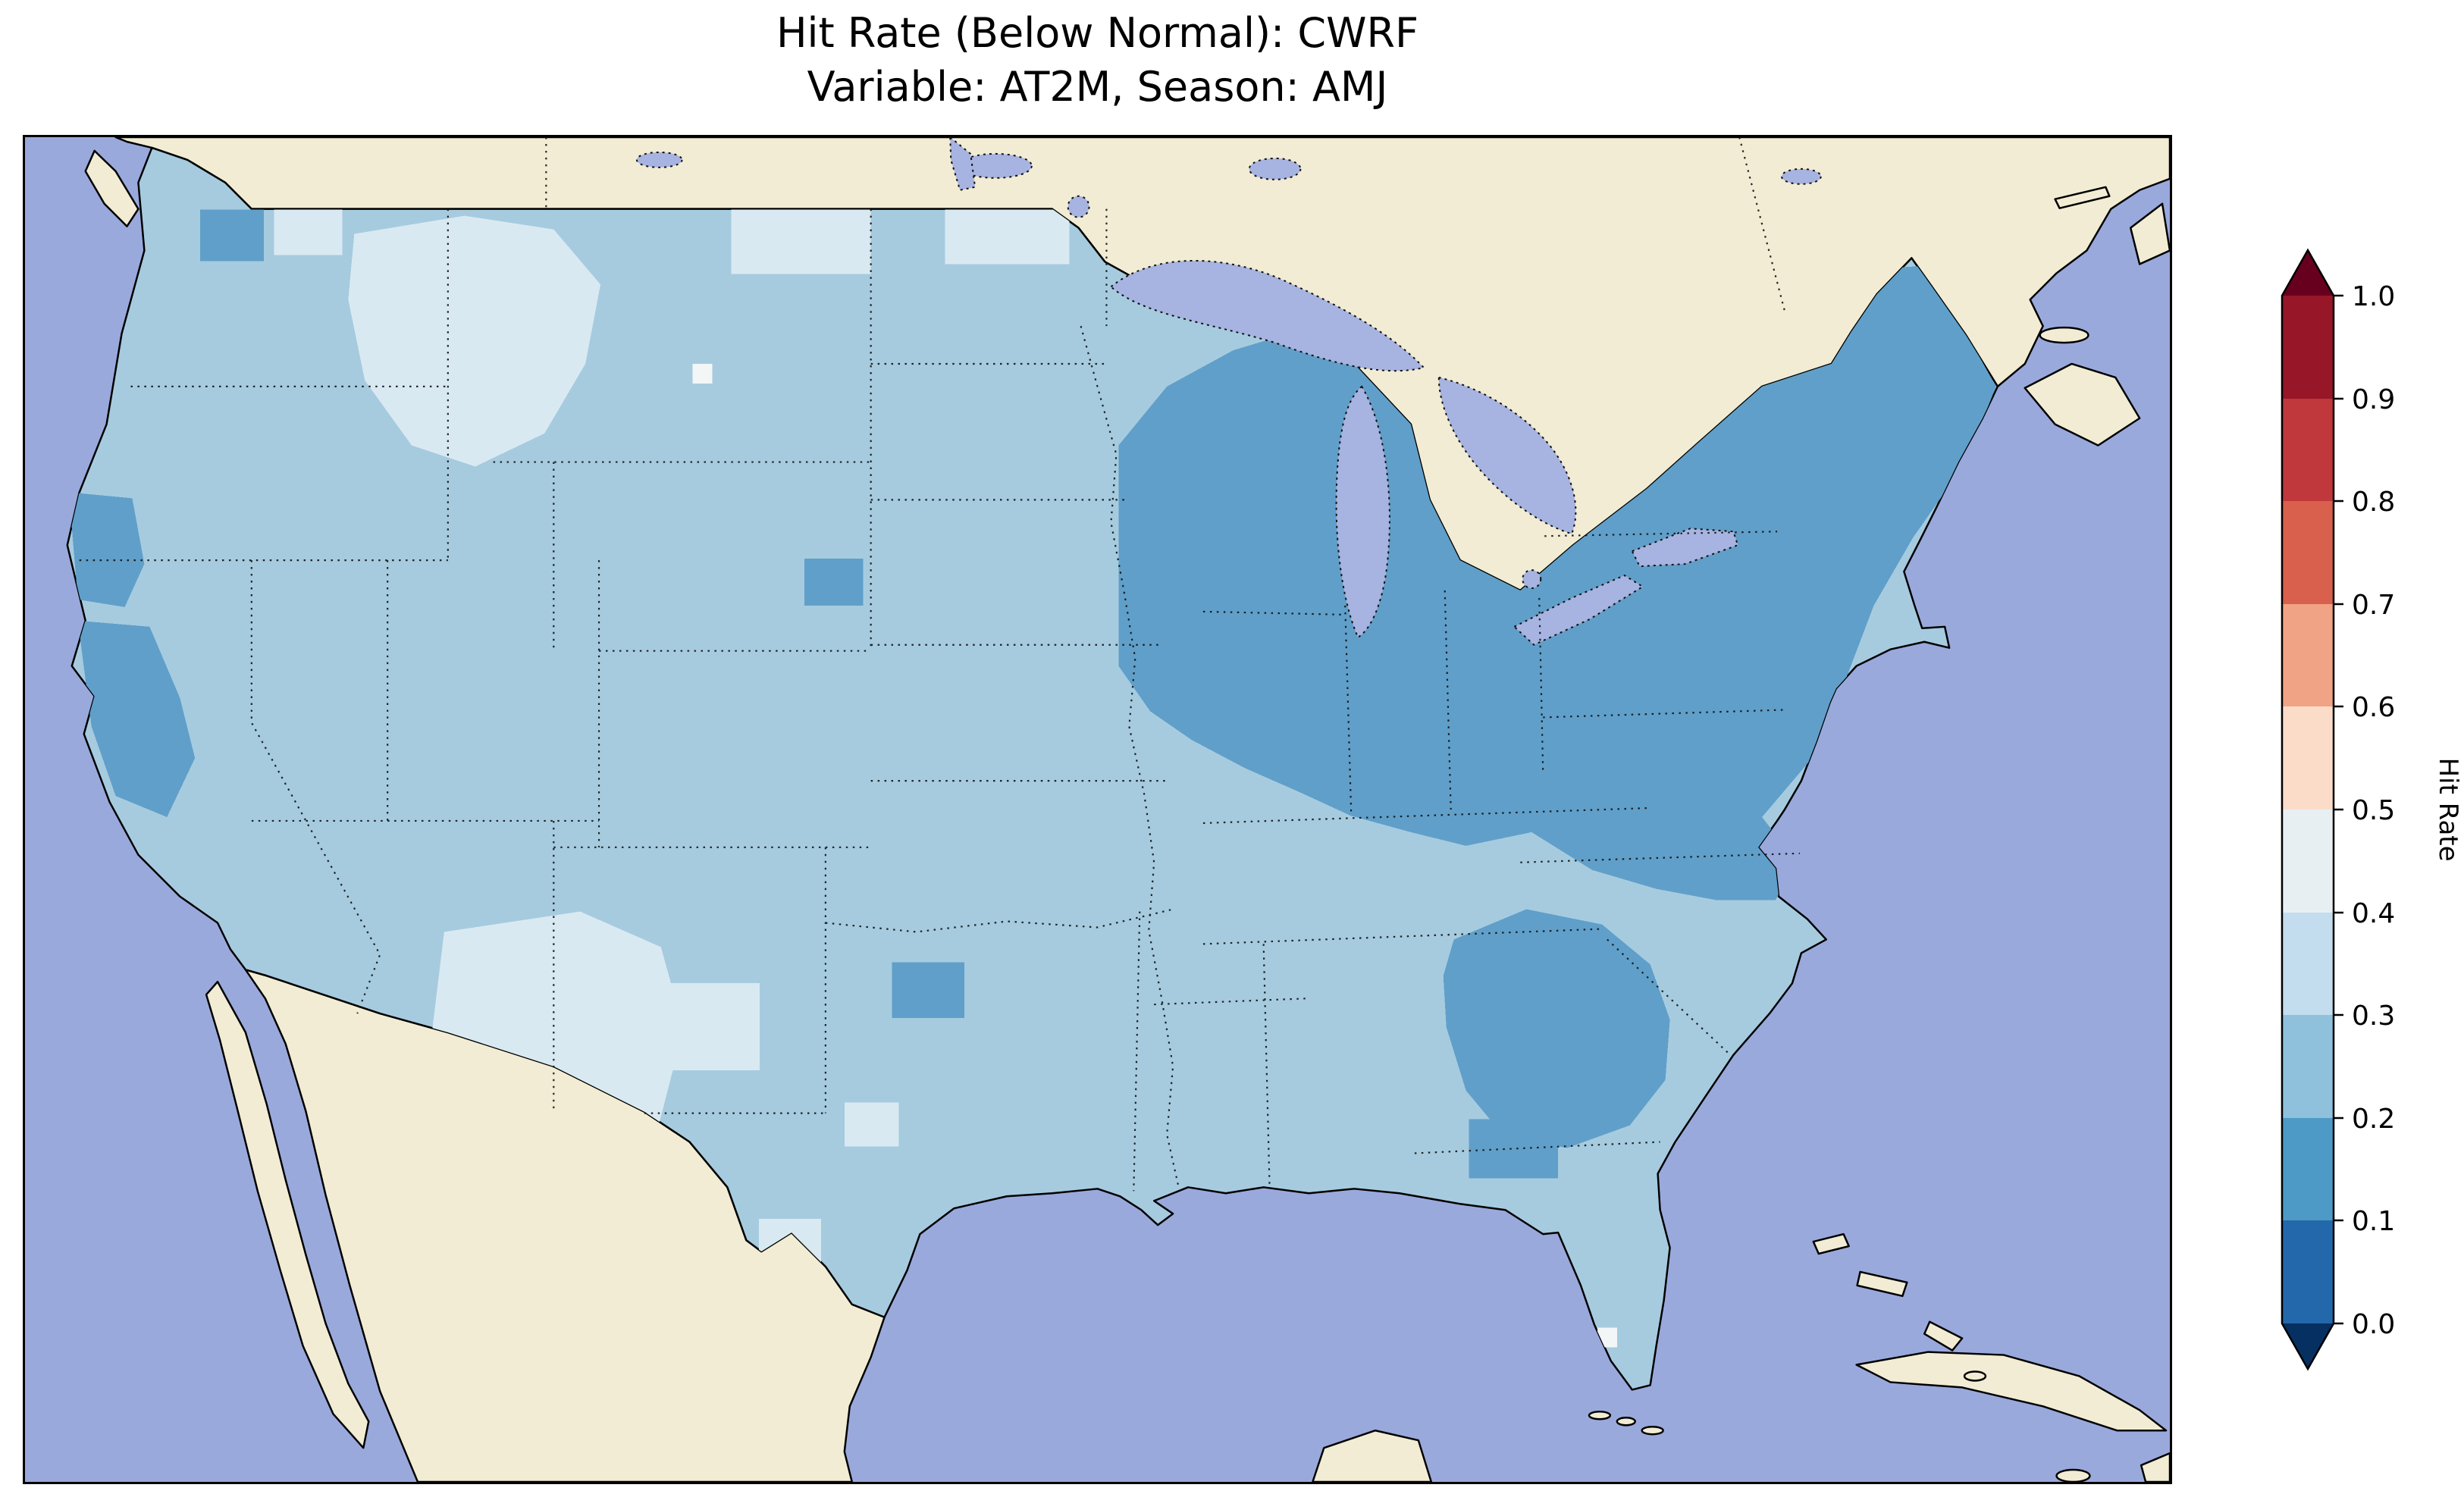 The height and width of the screenshot is (1494, 2464). Describe the element at coordinates (2064, 335) in the screenshot. I see `prince-edward-island` at that location.